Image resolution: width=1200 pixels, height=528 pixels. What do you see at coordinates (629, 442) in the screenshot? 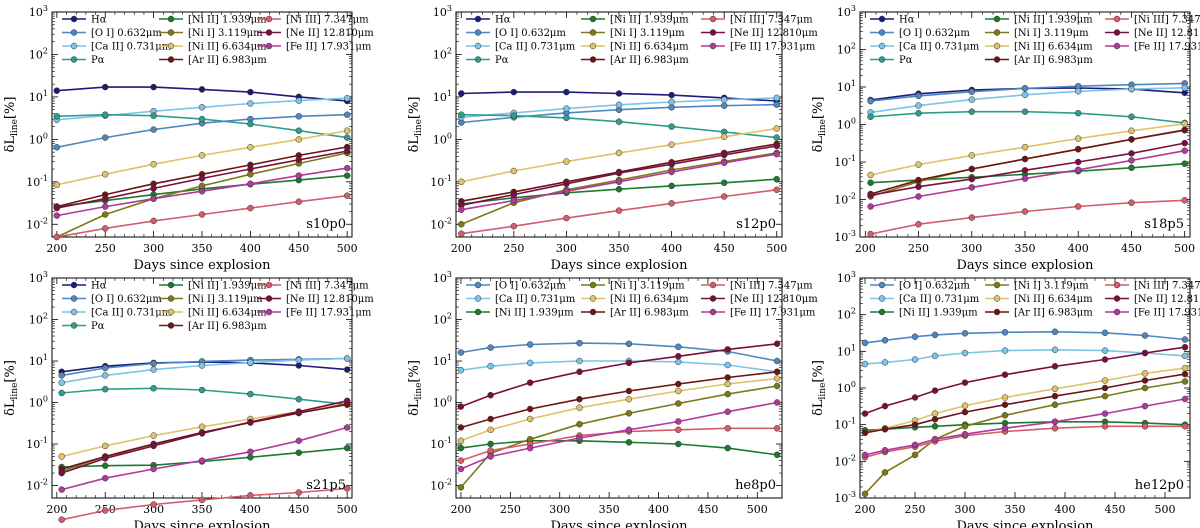
I see `data-point-NiII1939` at bounding box center [629, 442].